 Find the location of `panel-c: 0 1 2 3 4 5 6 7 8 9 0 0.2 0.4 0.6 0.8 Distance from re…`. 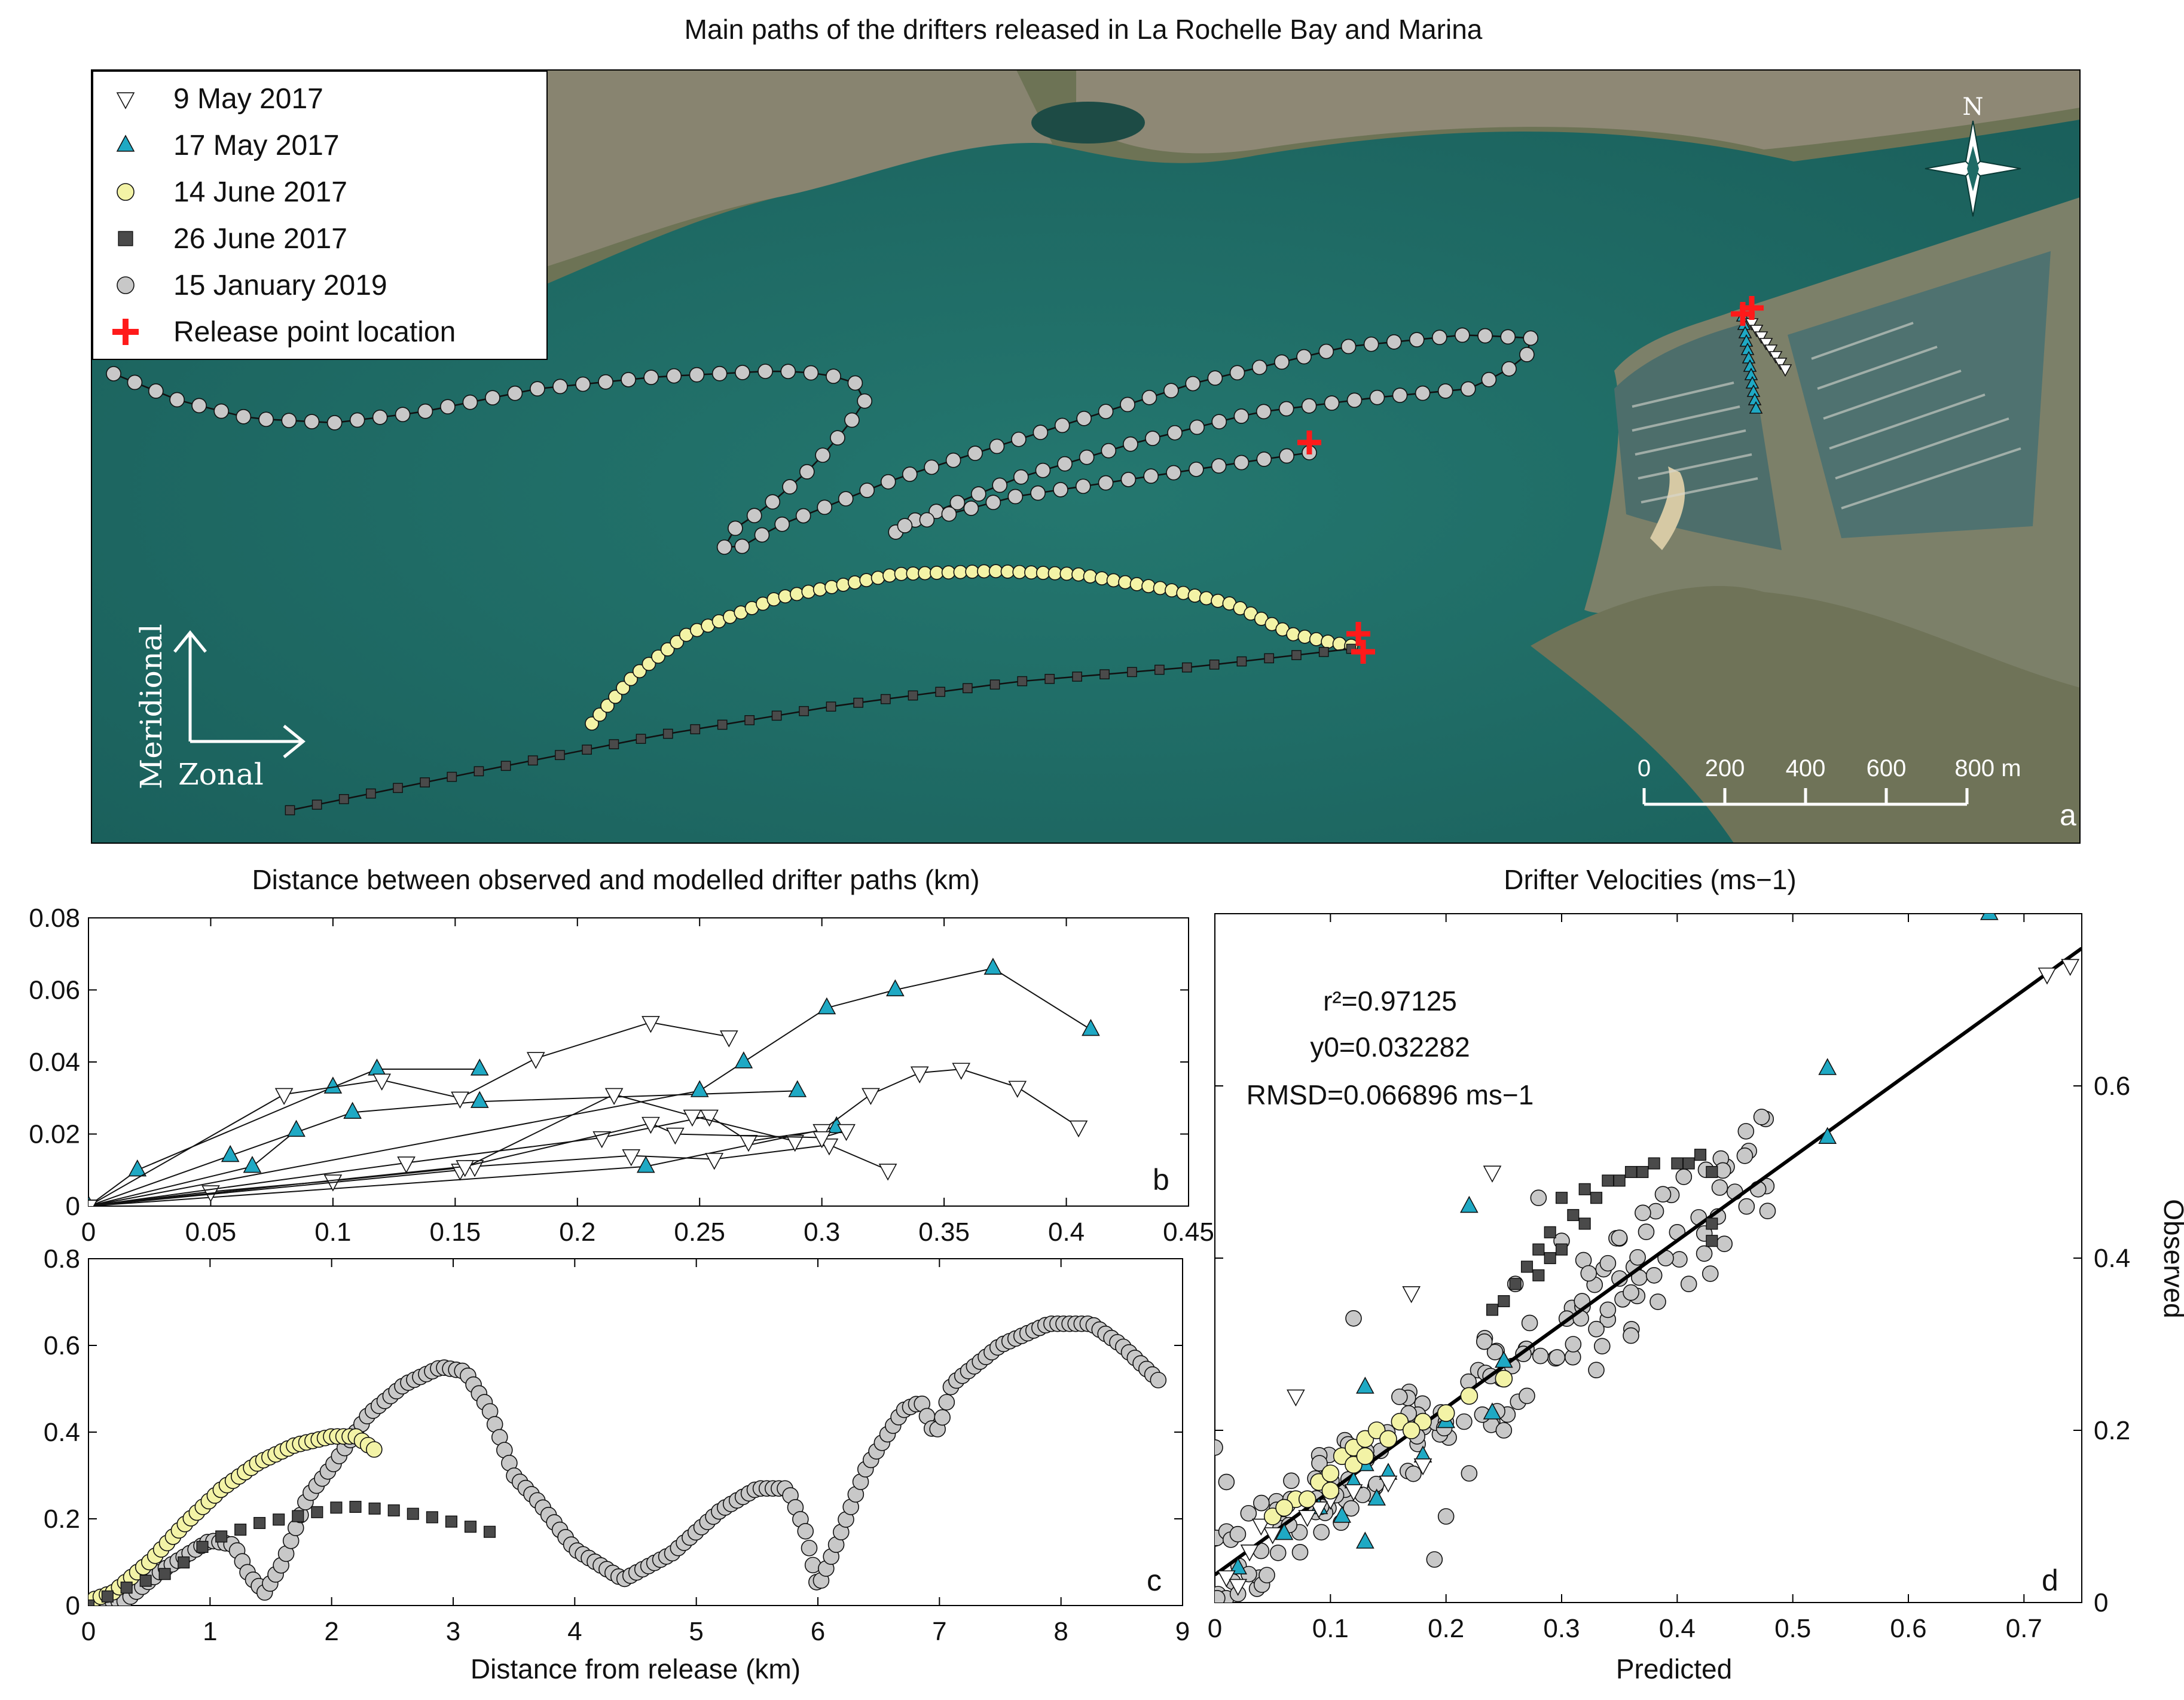

panel-c: 0 1 2 3 4 5 6 7 8 9 0 0.2 0.4 0.6 0.8 Distance from re… is located at coordinates (617, 1464).